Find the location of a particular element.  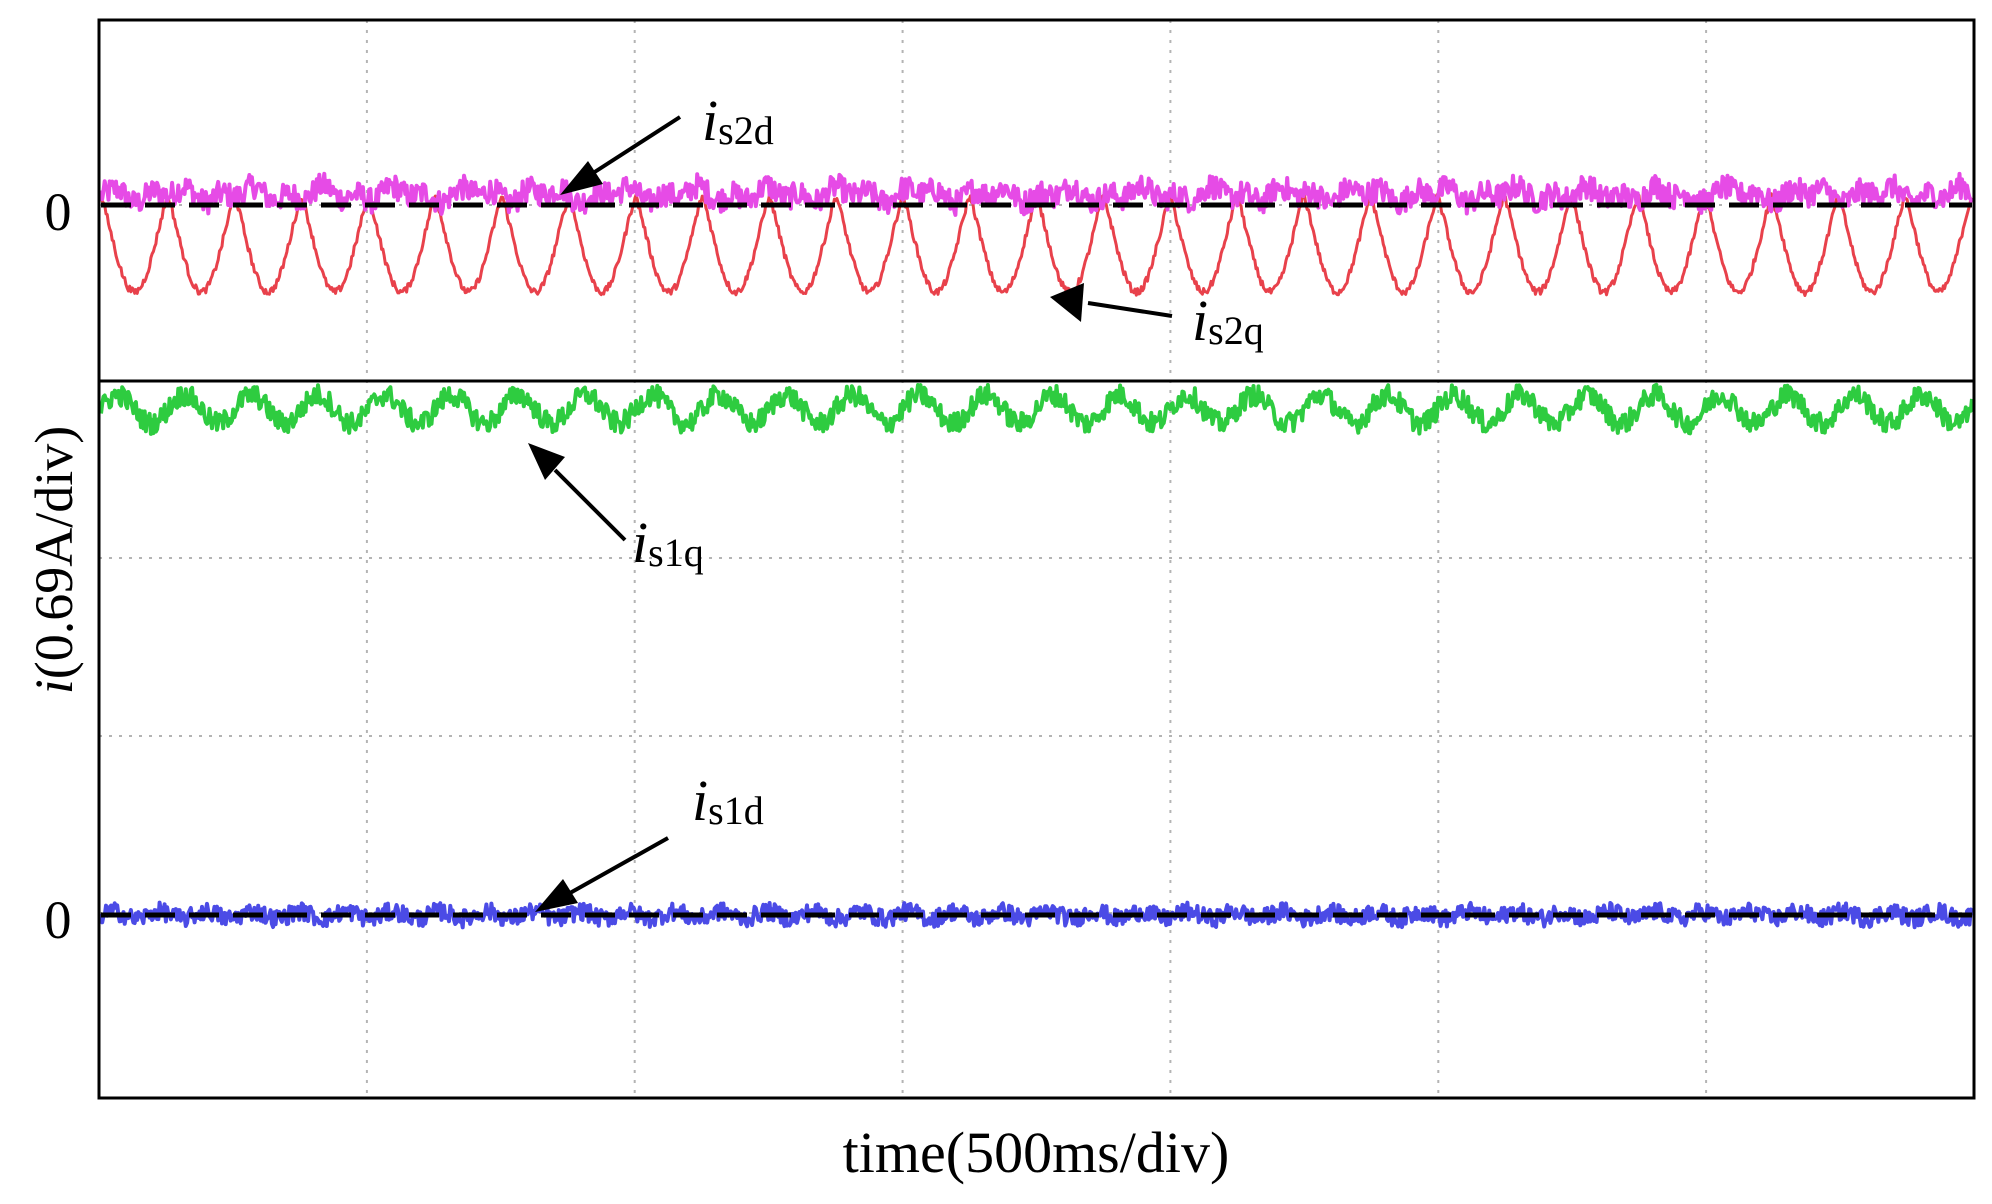

is2q-arrow-shaft is located at coordinates (1130, 309).